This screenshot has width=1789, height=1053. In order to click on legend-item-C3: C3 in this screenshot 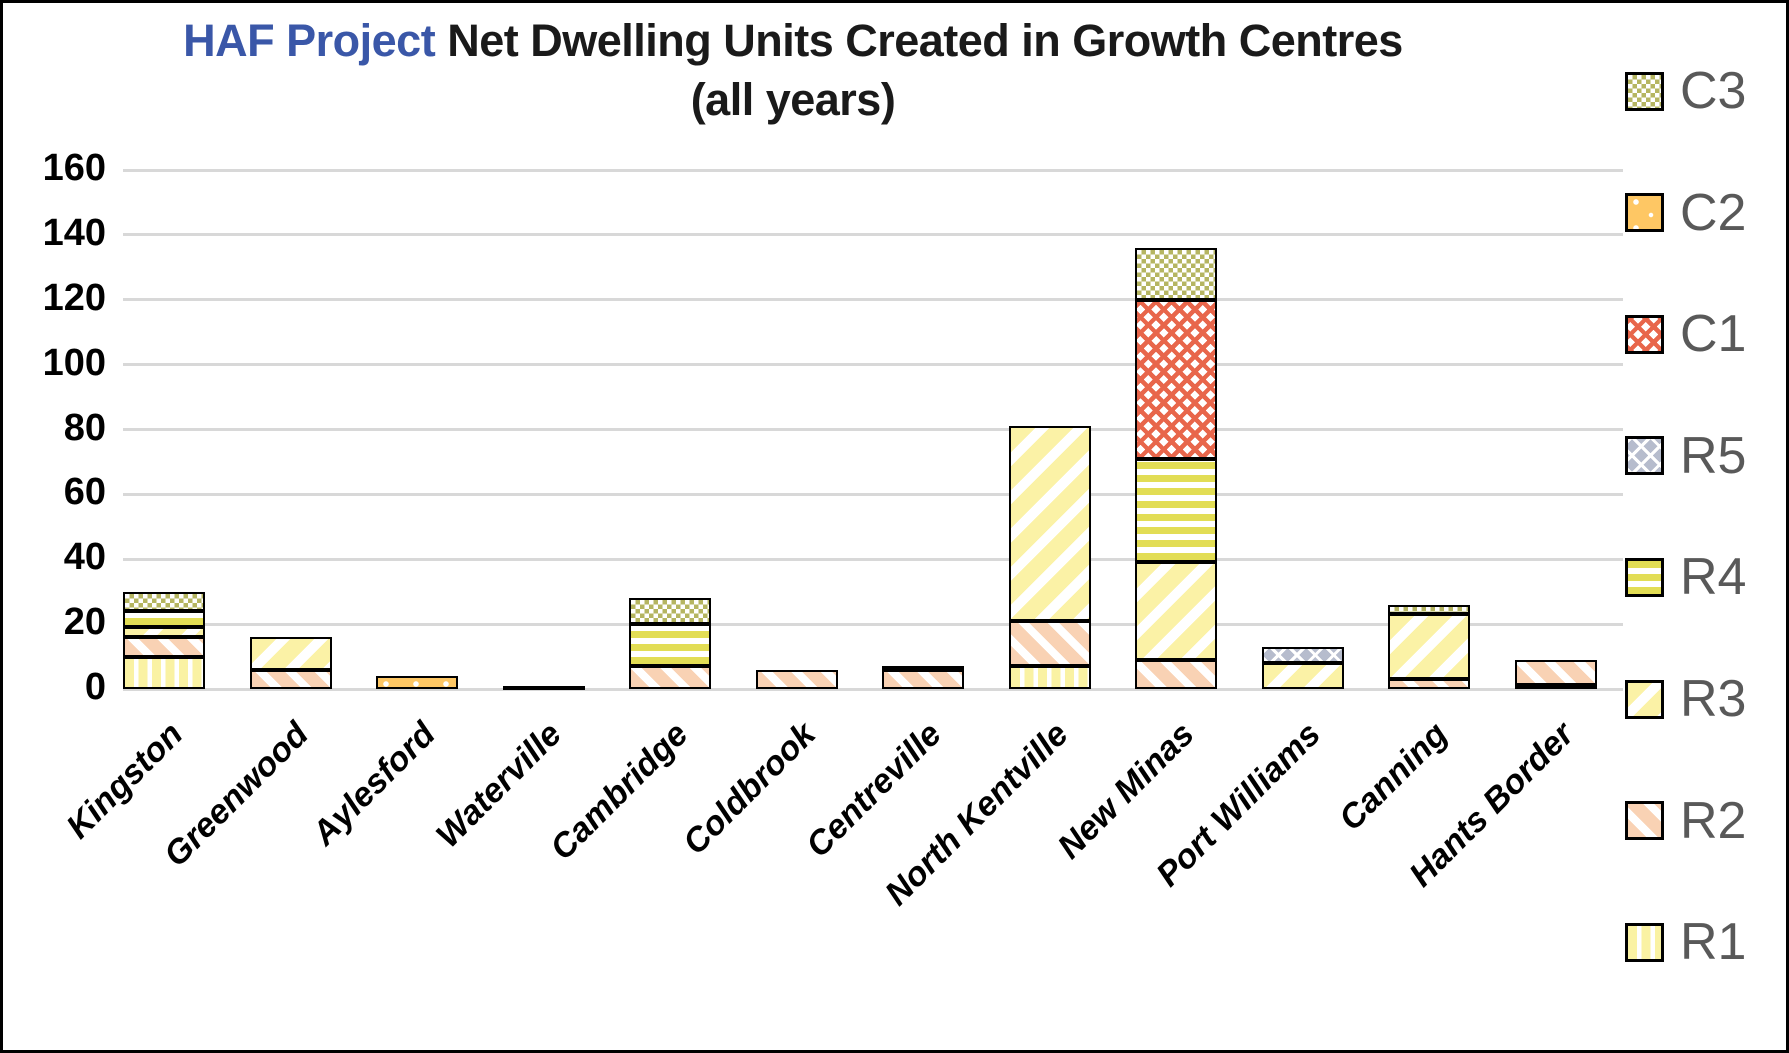, I will do `click(1685, 91)`.